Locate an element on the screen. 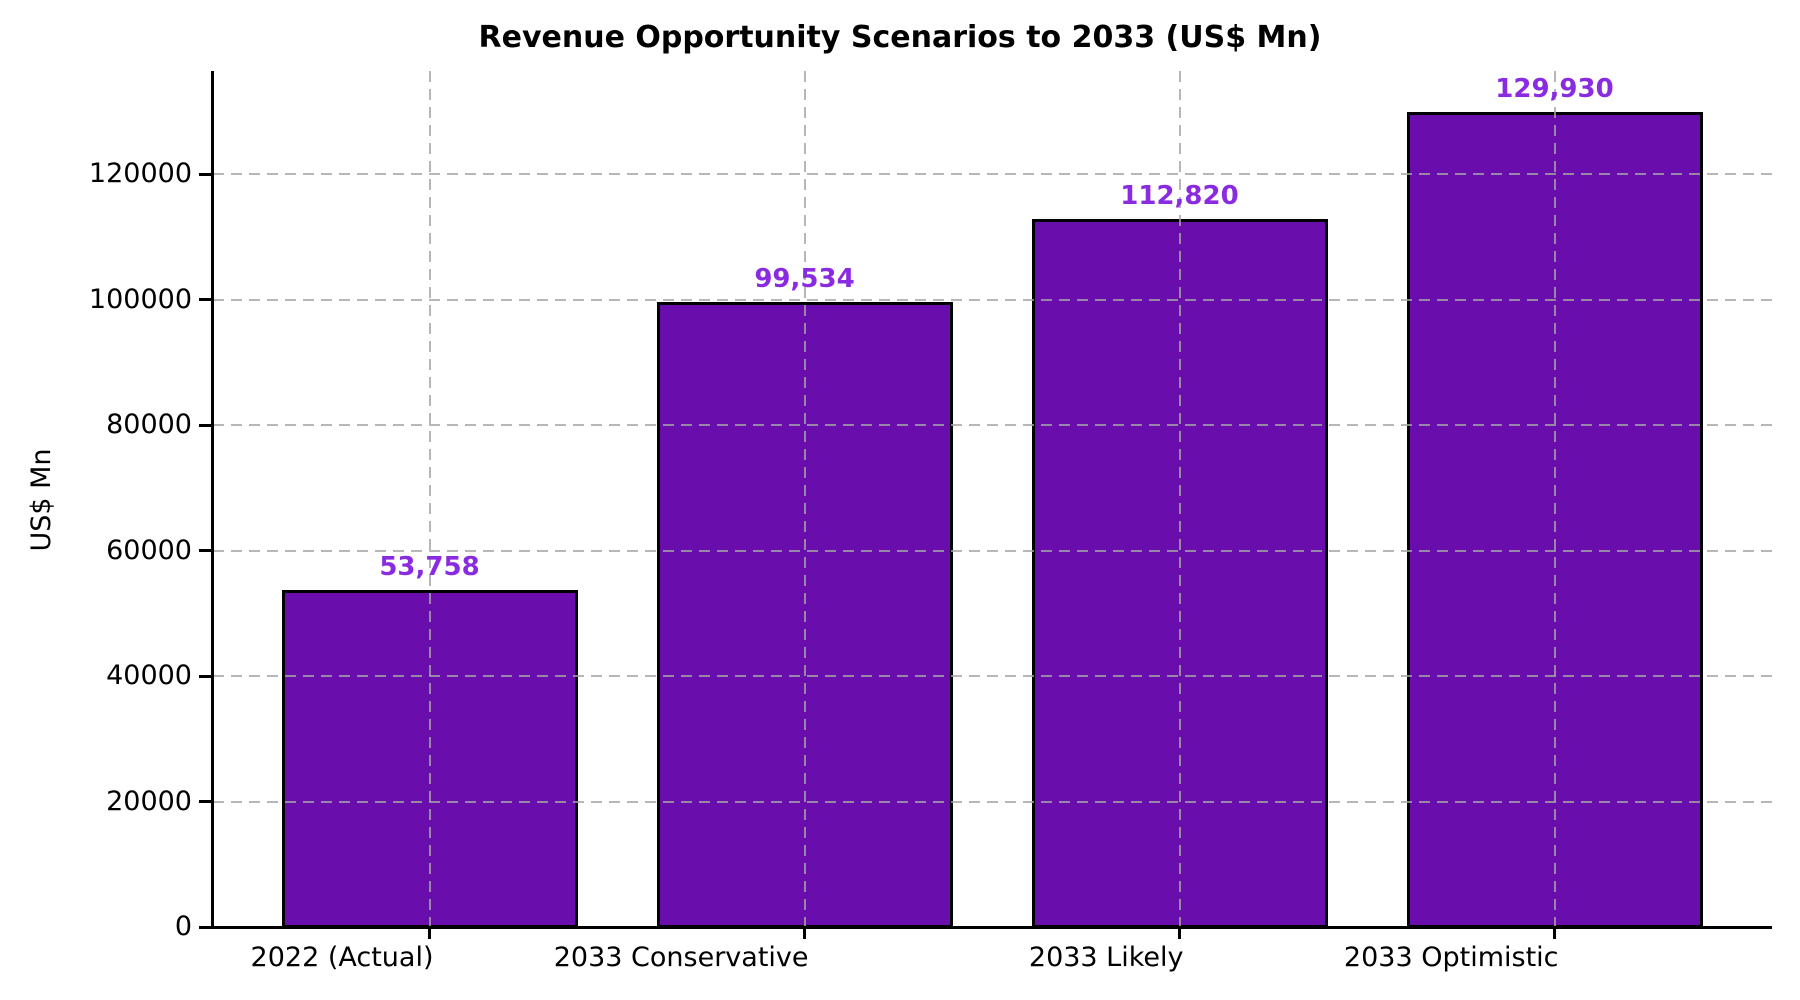  bar-value-label: 99,534 is located at coordinates (804, 279).